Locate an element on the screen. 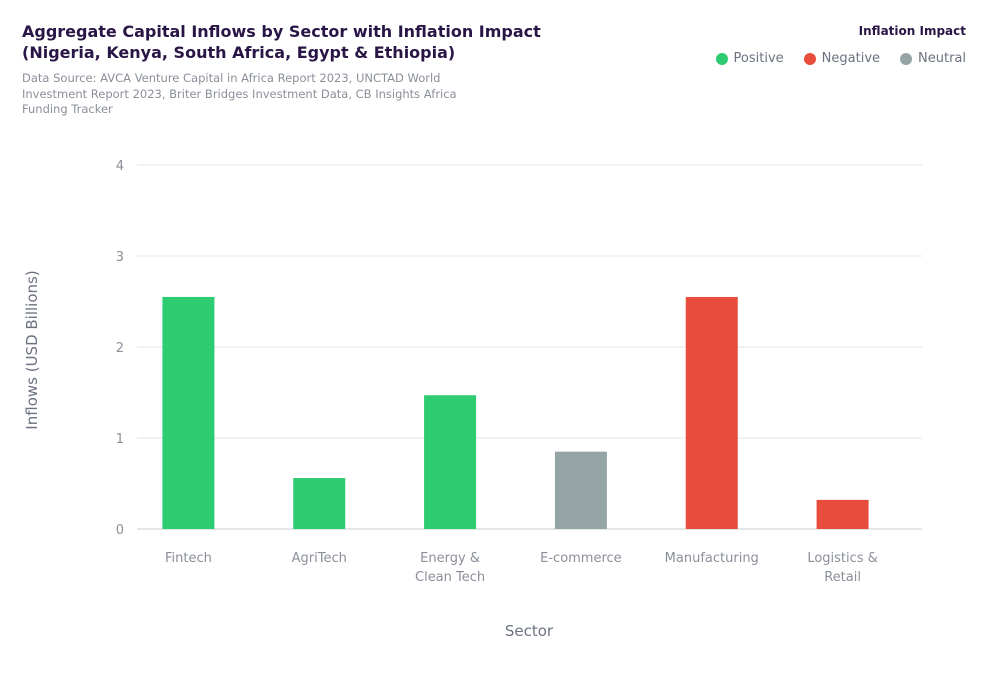 The image size is (994, 677). y-tick-label: 0 is located at coordinates (120, 530).